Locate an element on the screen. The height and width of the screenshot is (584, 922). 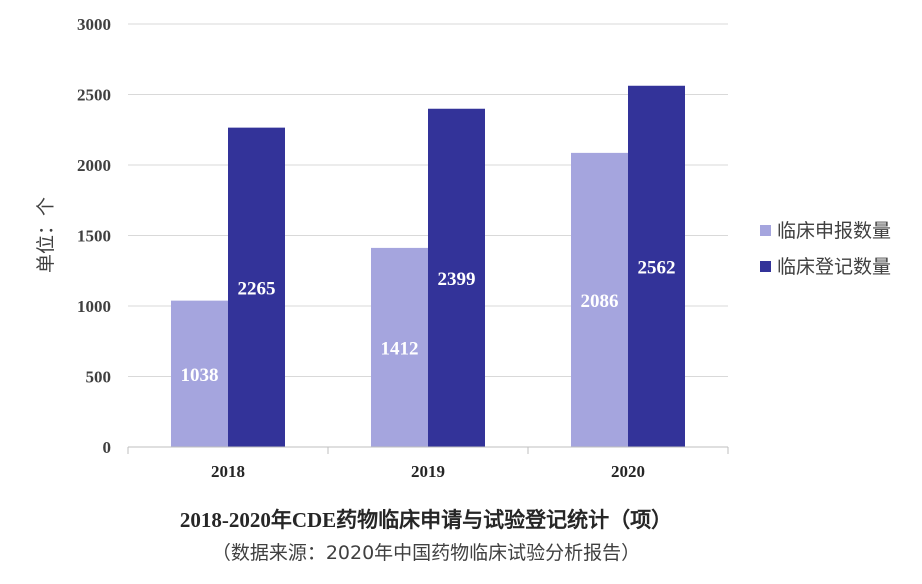
y-tick-label: 1500 is located at coordinates (94, 236).